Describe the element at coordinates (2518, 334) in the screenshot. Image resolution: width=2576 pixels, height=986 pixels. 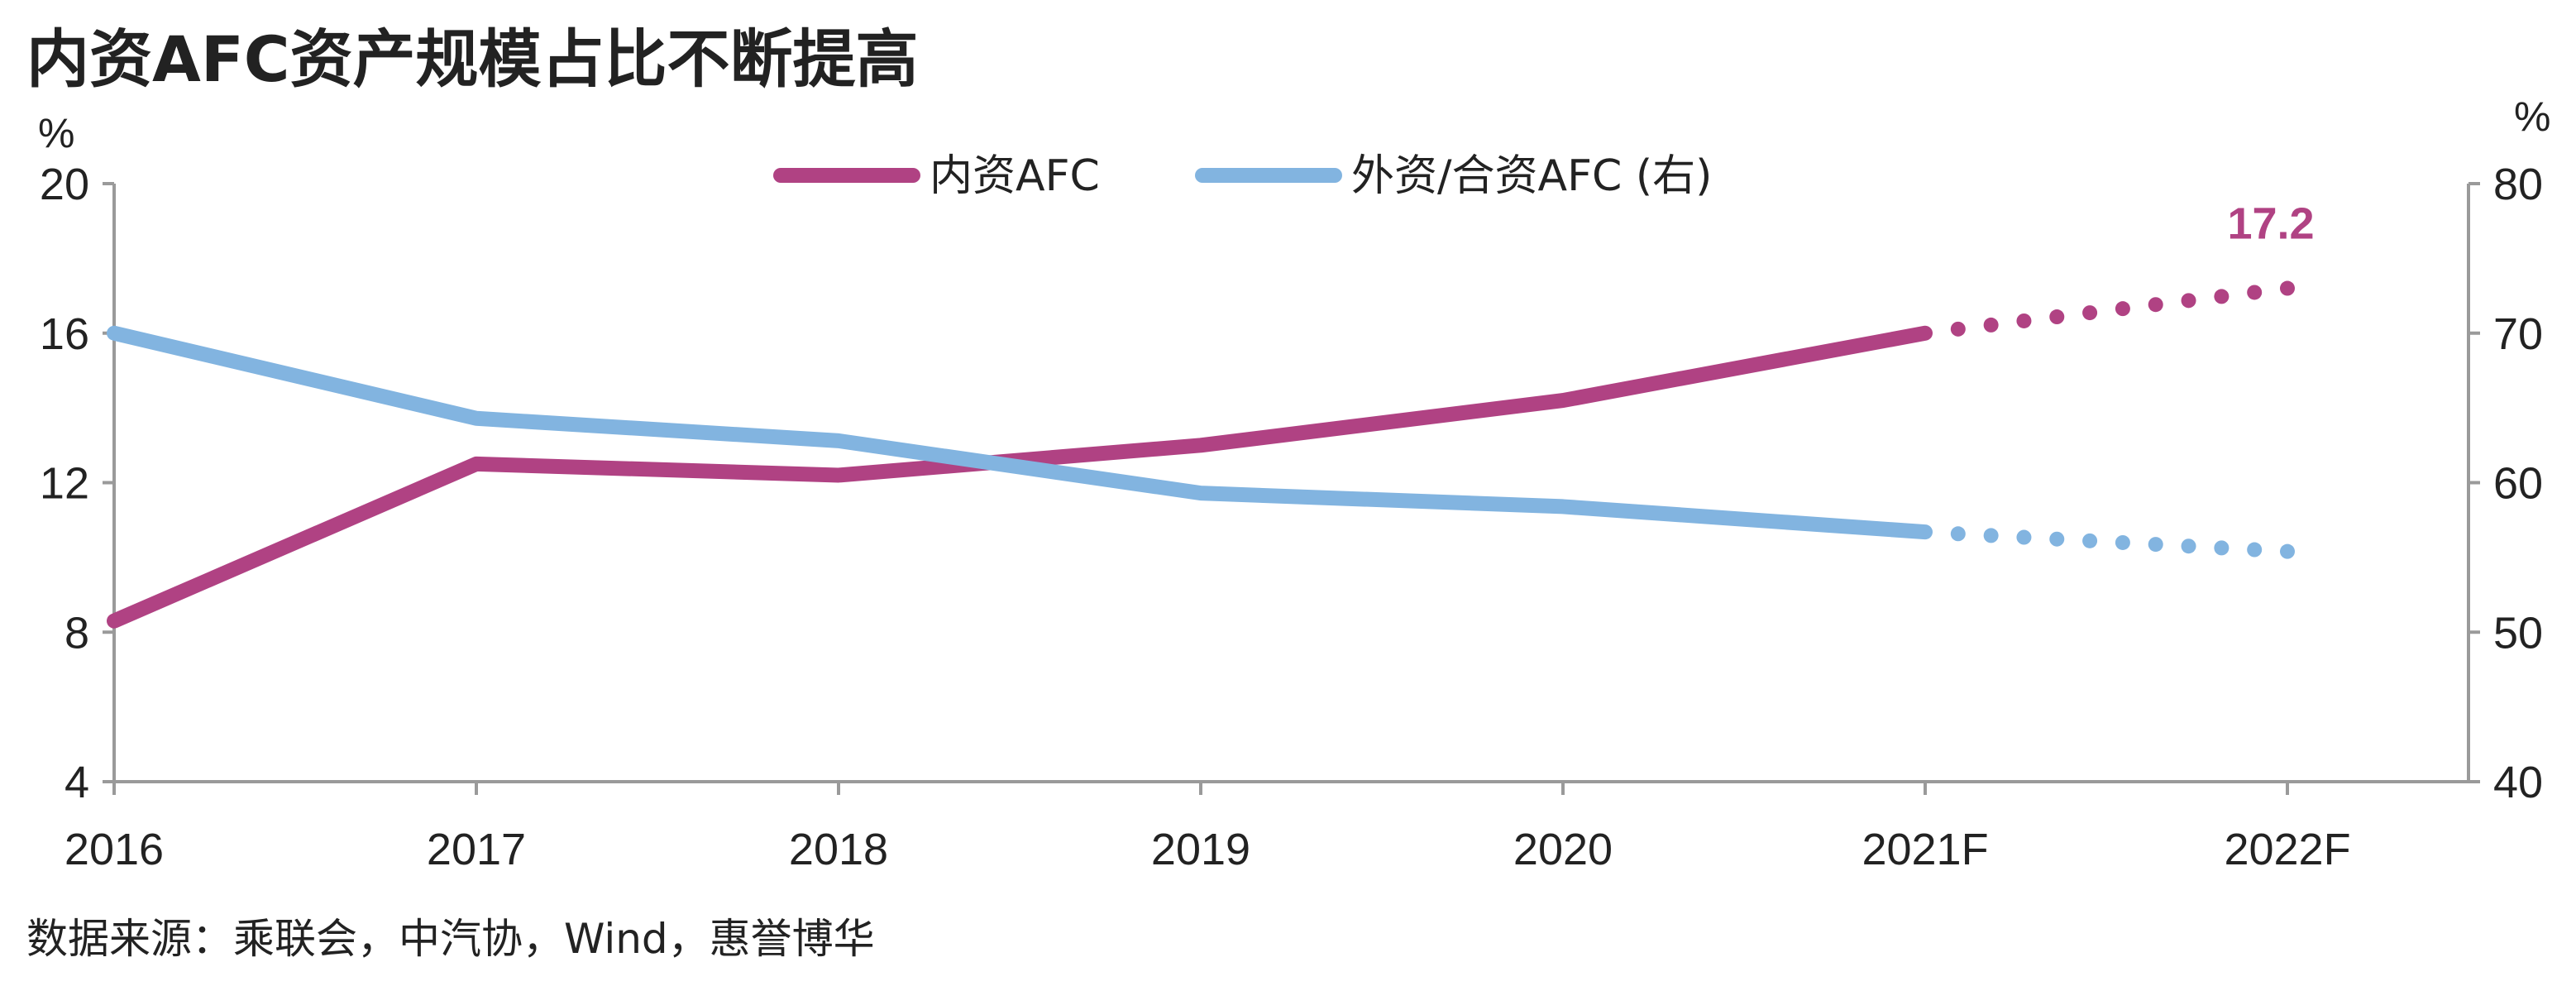
I see `right-tick-label: 70` at that location.